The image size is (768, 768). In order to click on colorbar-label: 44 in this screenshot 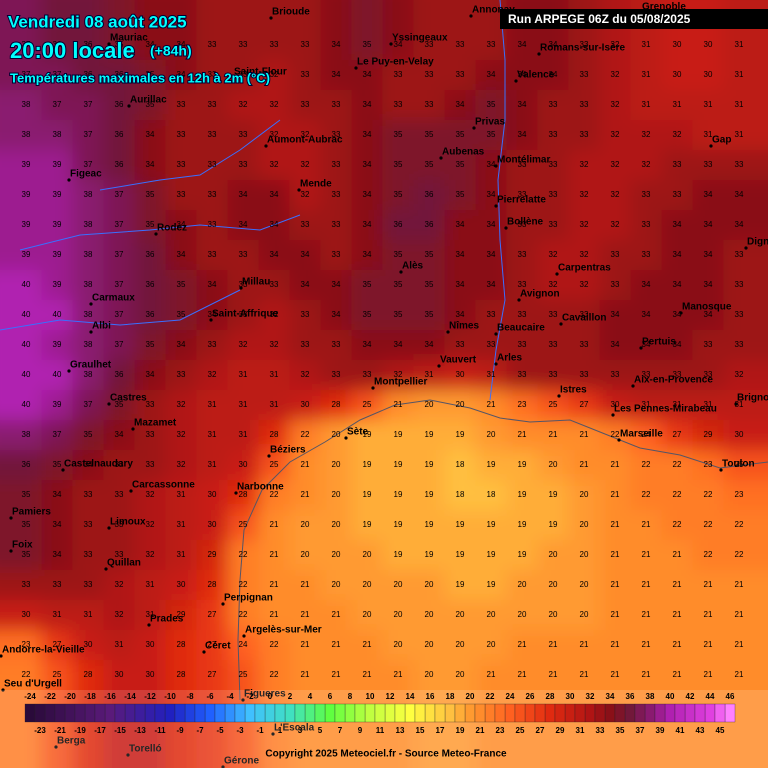, I will do `click(710, 696)`.